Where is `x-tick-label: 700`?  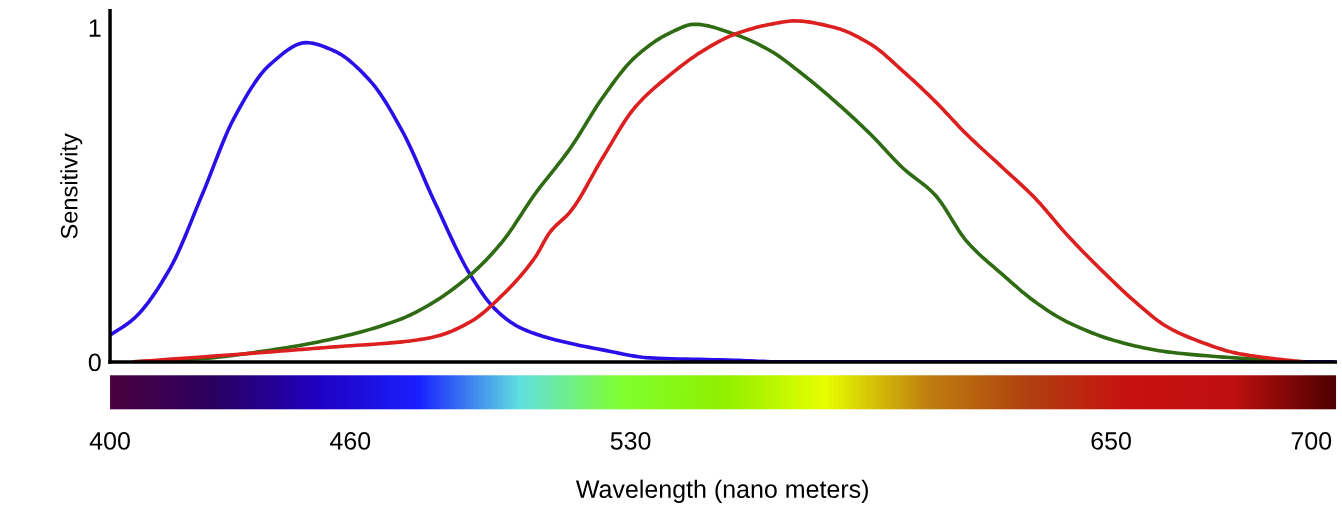 x-tick-label: 700 is located at coordinates (1311, 441).